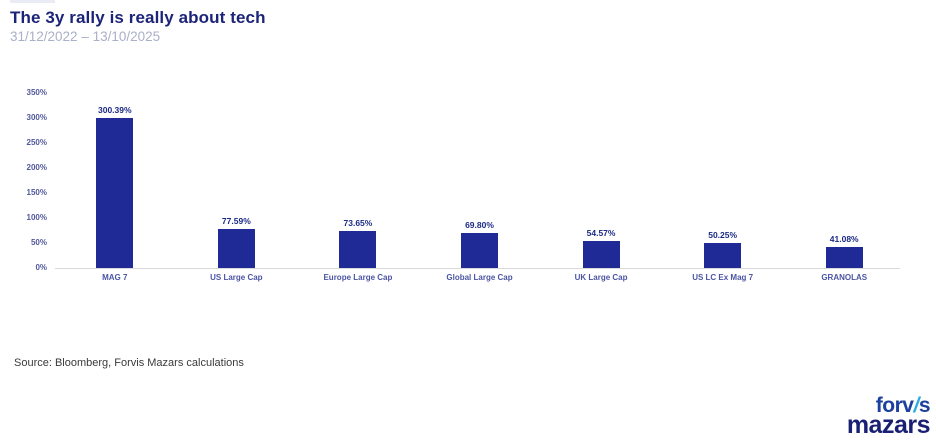 Image resolution: width=936 pixels, height=442 pixels. Describe the element at coordinates (236, 221) in the screenshot. I see `bar-value-label: 77.59%` at that location.